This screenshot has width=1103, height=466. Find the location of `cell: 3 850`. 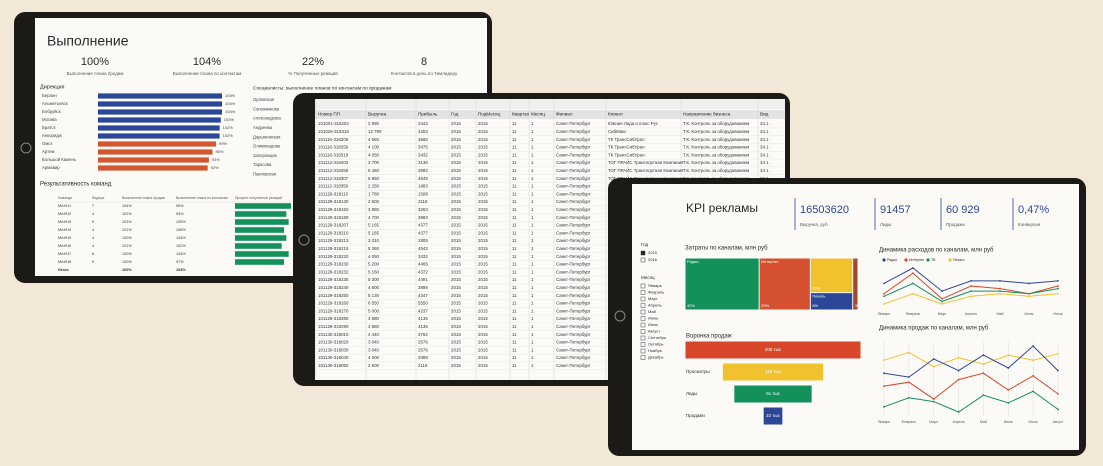

cell: 3 850 is located at coordinates (374, 209).